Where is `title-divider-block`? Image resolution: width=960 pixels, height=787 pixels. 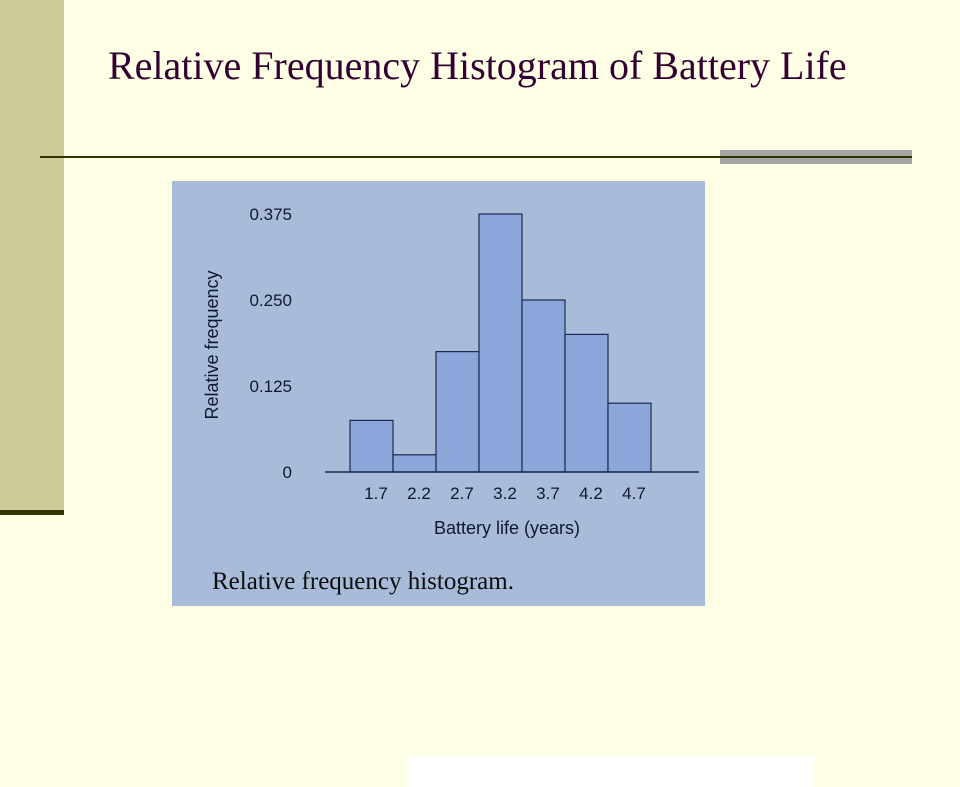 title-divider-block is located at coordinates (816, 157).